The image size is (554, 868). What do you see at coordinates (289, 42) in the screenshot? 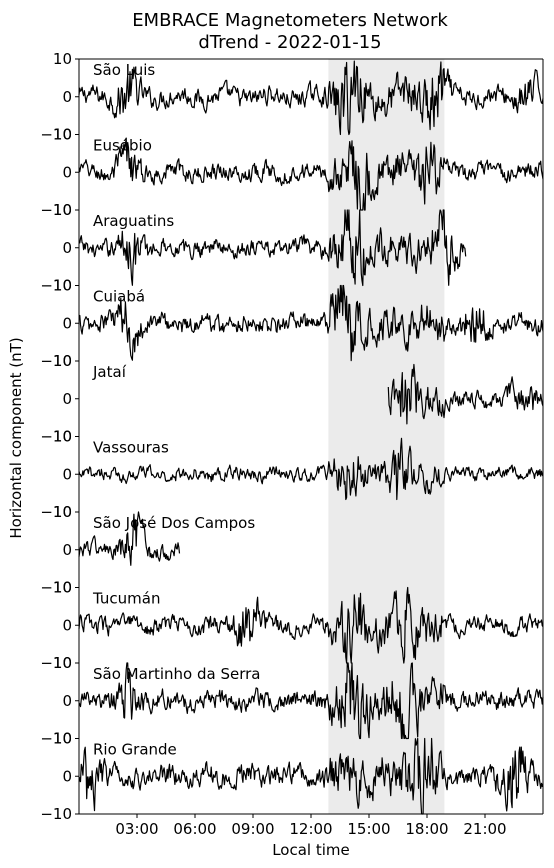
I see `chart-subtitle: dTrend - 2022-01-15` at bounding box center [289, 42].